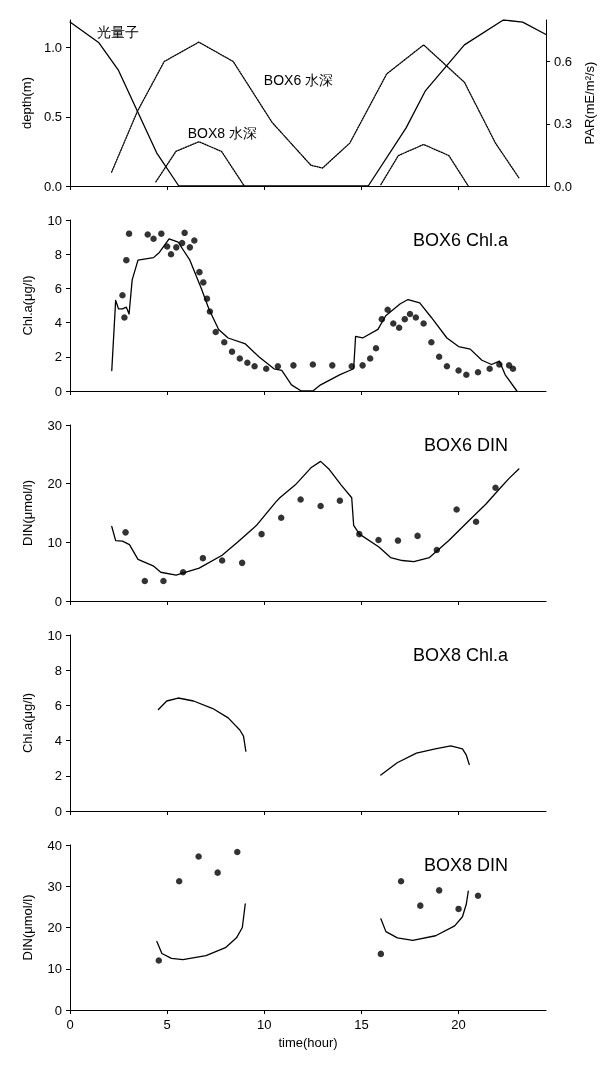 Image resolution: width=616 pixels, height=1066 pixels. I want to click on x-tick-label: 5, so click(167, 1024).